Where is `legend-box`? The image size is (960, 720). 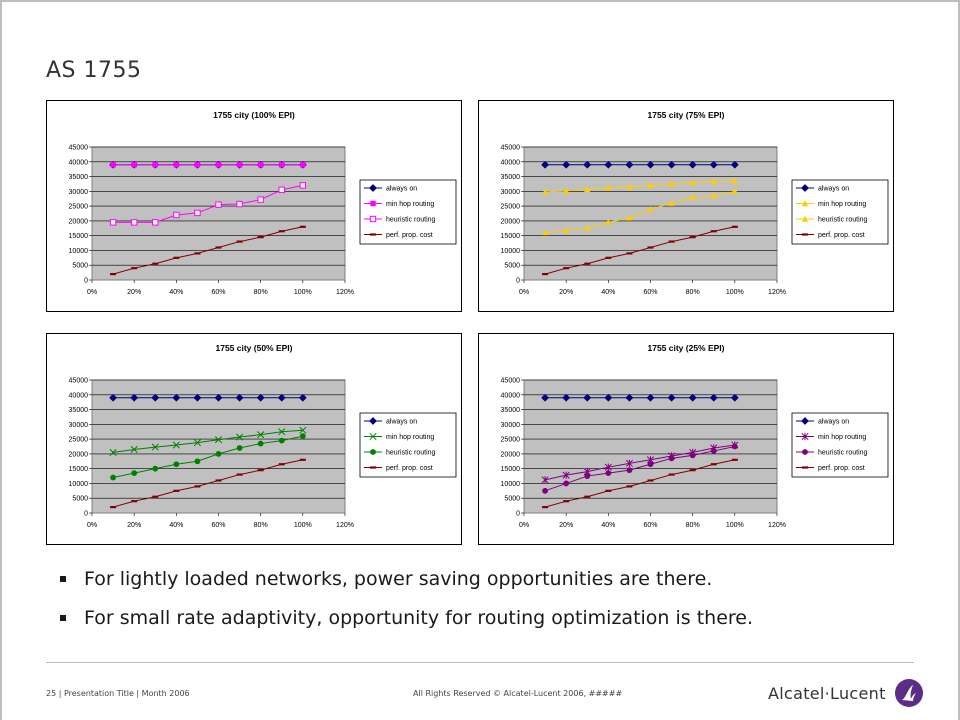
legend-box is located at coordinates (408, 445).